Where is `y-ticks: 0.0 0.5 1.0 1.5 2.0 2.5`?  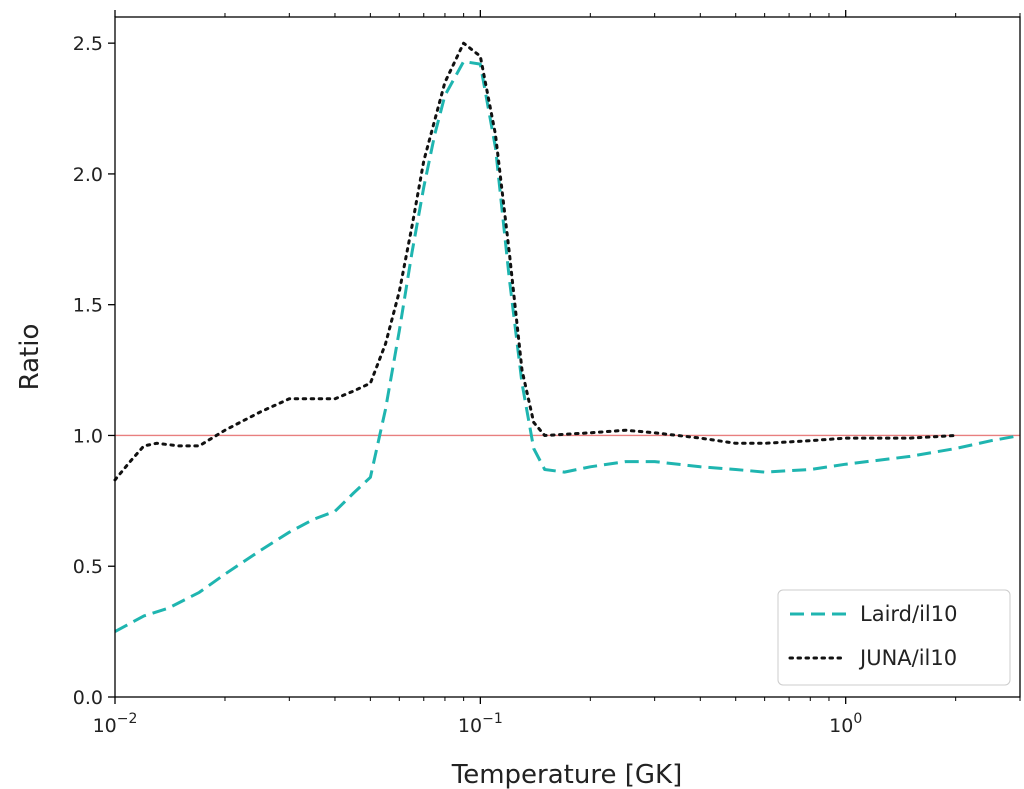
y-ticks: 0.0 0.5 1.0 1.5 2.0 2.5 is located at coordinates (94, 371).